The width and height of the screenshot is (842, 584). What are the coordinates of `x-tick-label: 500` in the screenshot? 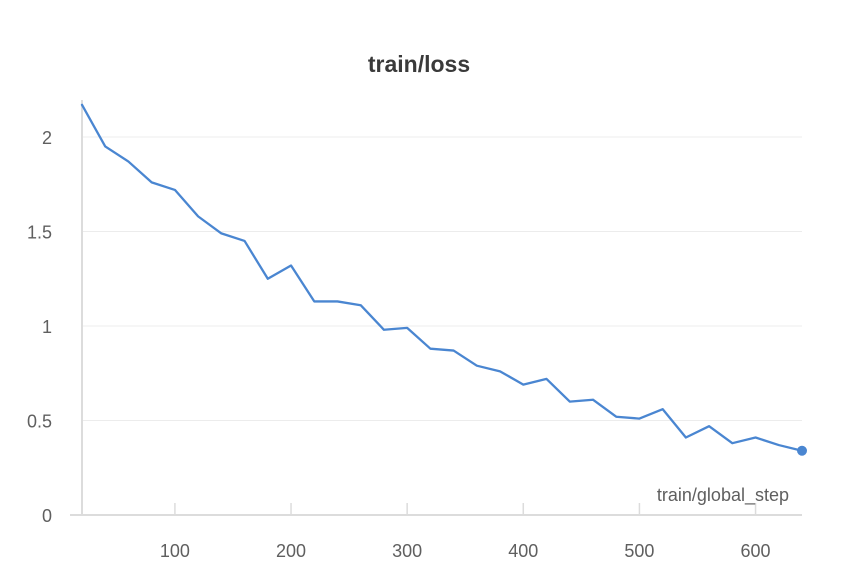 It's located at (639, 551).